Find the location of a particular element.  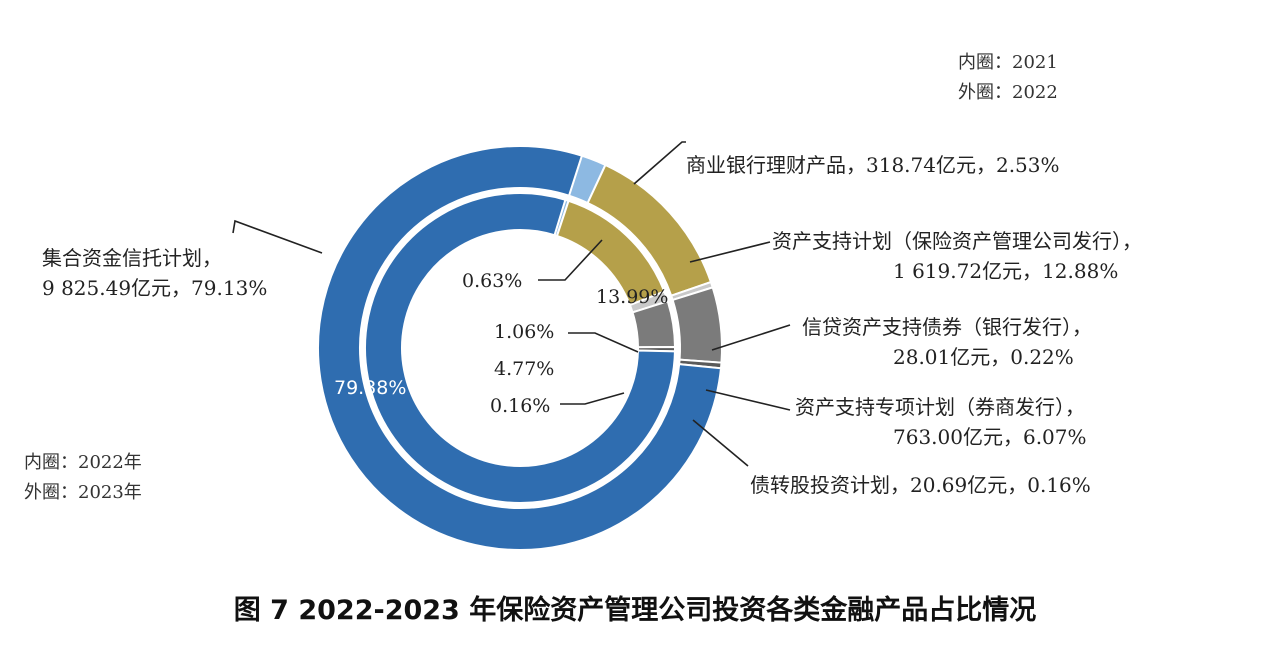

legend-bottom-inner: 内圈：2022年 is located at coordinates (83, 462).